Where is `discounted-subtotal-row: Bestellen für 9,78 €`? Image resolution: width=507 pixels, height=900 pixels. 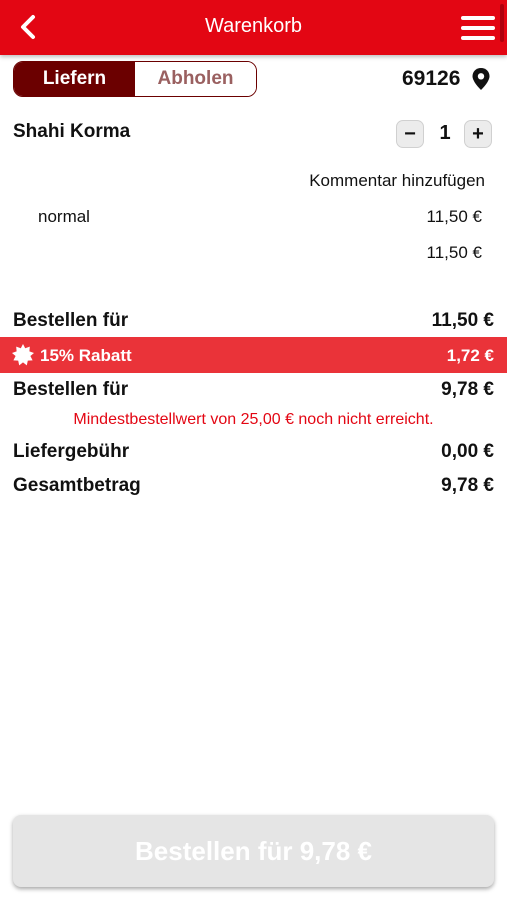
discounted-subtotal-row: Bestellen für 9,78 € is located at coordinates (253, 392).